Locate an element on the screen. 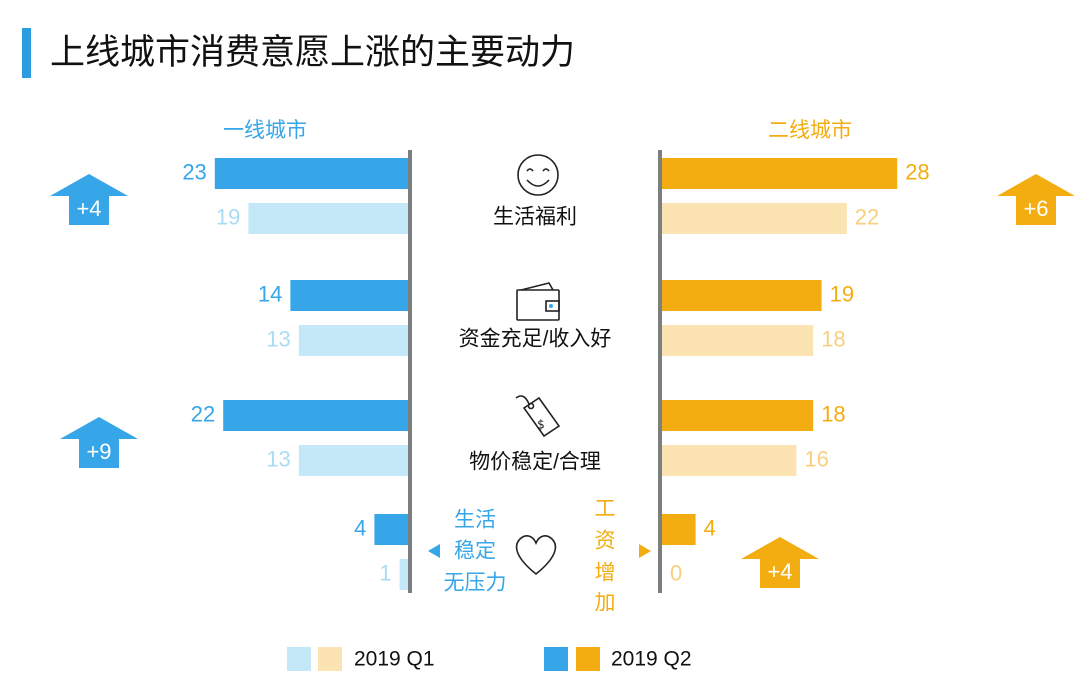 The image size is (1080, 696). legend-label-q1: 2019 Q1 is located at coordinates (394, 659).